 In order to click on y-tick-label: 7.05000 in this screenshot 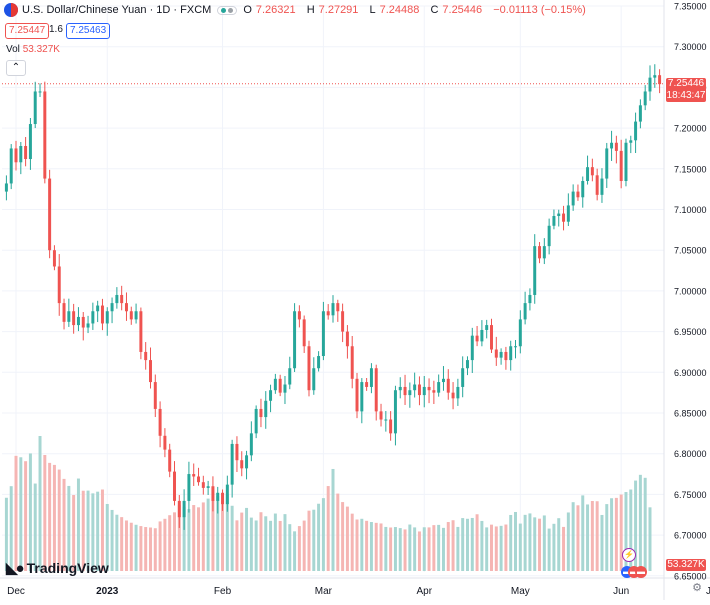, I will do `click(690, 251)`.